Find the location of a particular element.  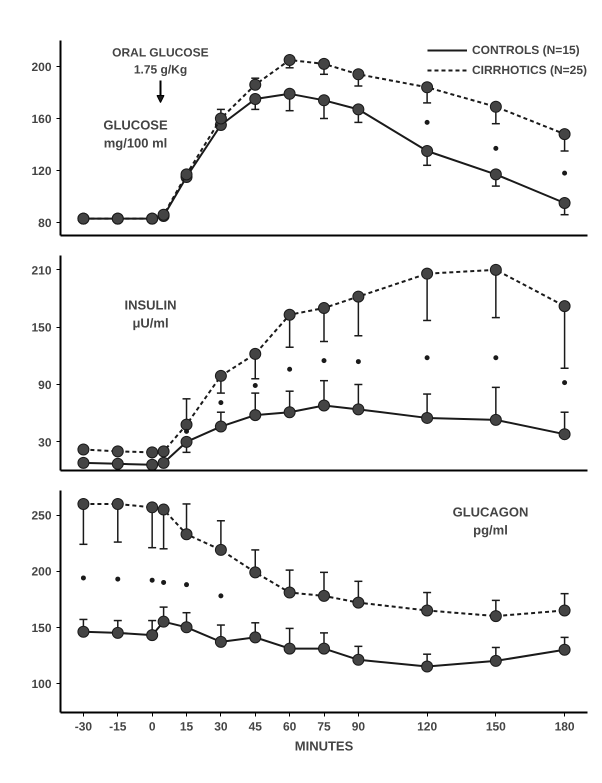

x-tick-label: 45 is located at coordinates (255, 727).